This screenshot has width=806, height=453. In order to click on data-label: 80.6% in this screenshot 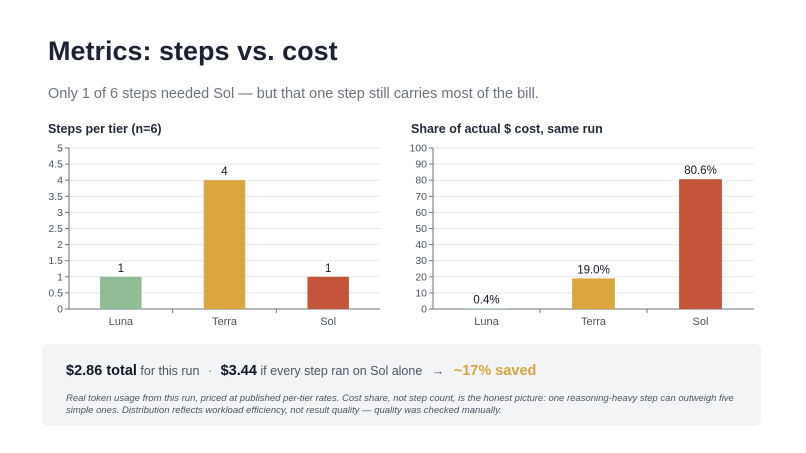, I will do `click(700, 171)`.